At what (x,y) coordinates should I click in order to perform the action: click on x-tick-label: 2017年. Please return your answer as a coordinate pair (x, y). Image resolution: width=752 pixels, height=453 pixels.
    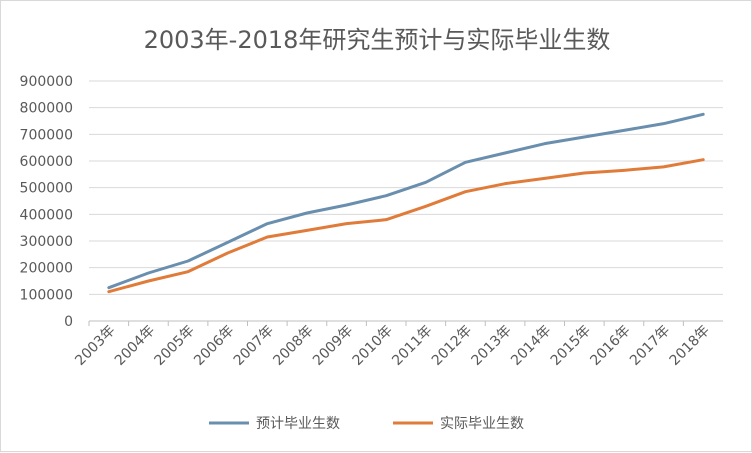
    Looking at the image, I should click on (650, 346).